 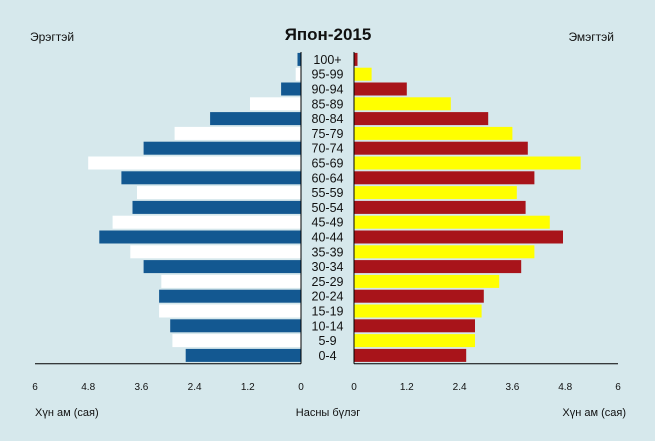 I want to click on right-tick-label: 3.6, so click(x=512, y=387).